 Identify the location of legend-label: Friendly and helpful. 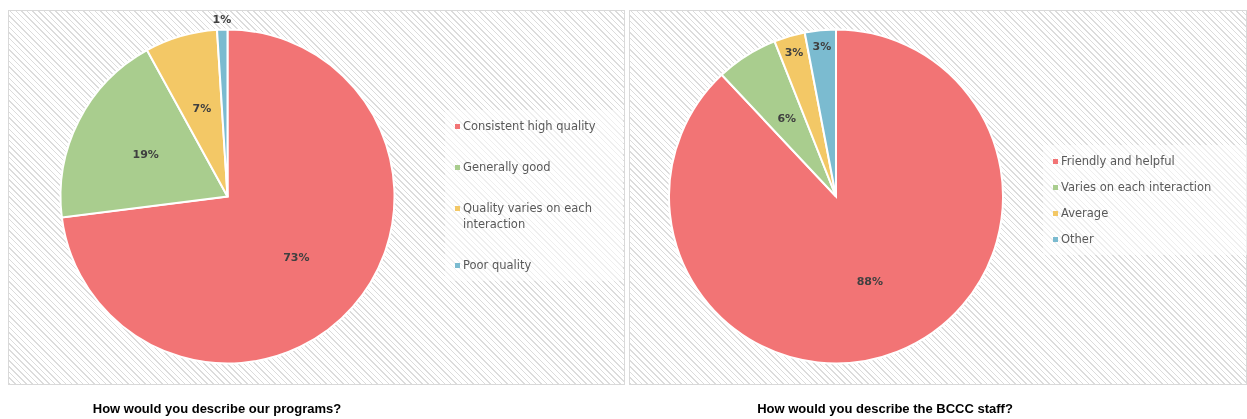
(1118, 161).